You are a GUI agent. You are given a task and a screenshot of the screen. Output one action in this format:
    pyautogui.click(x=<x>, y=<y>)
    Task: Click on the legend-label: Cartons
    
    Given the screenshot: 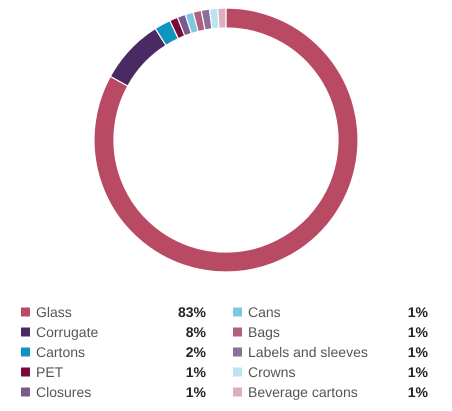 What is the action you would take?
    pyautogui.click(x=61, y=352)
    